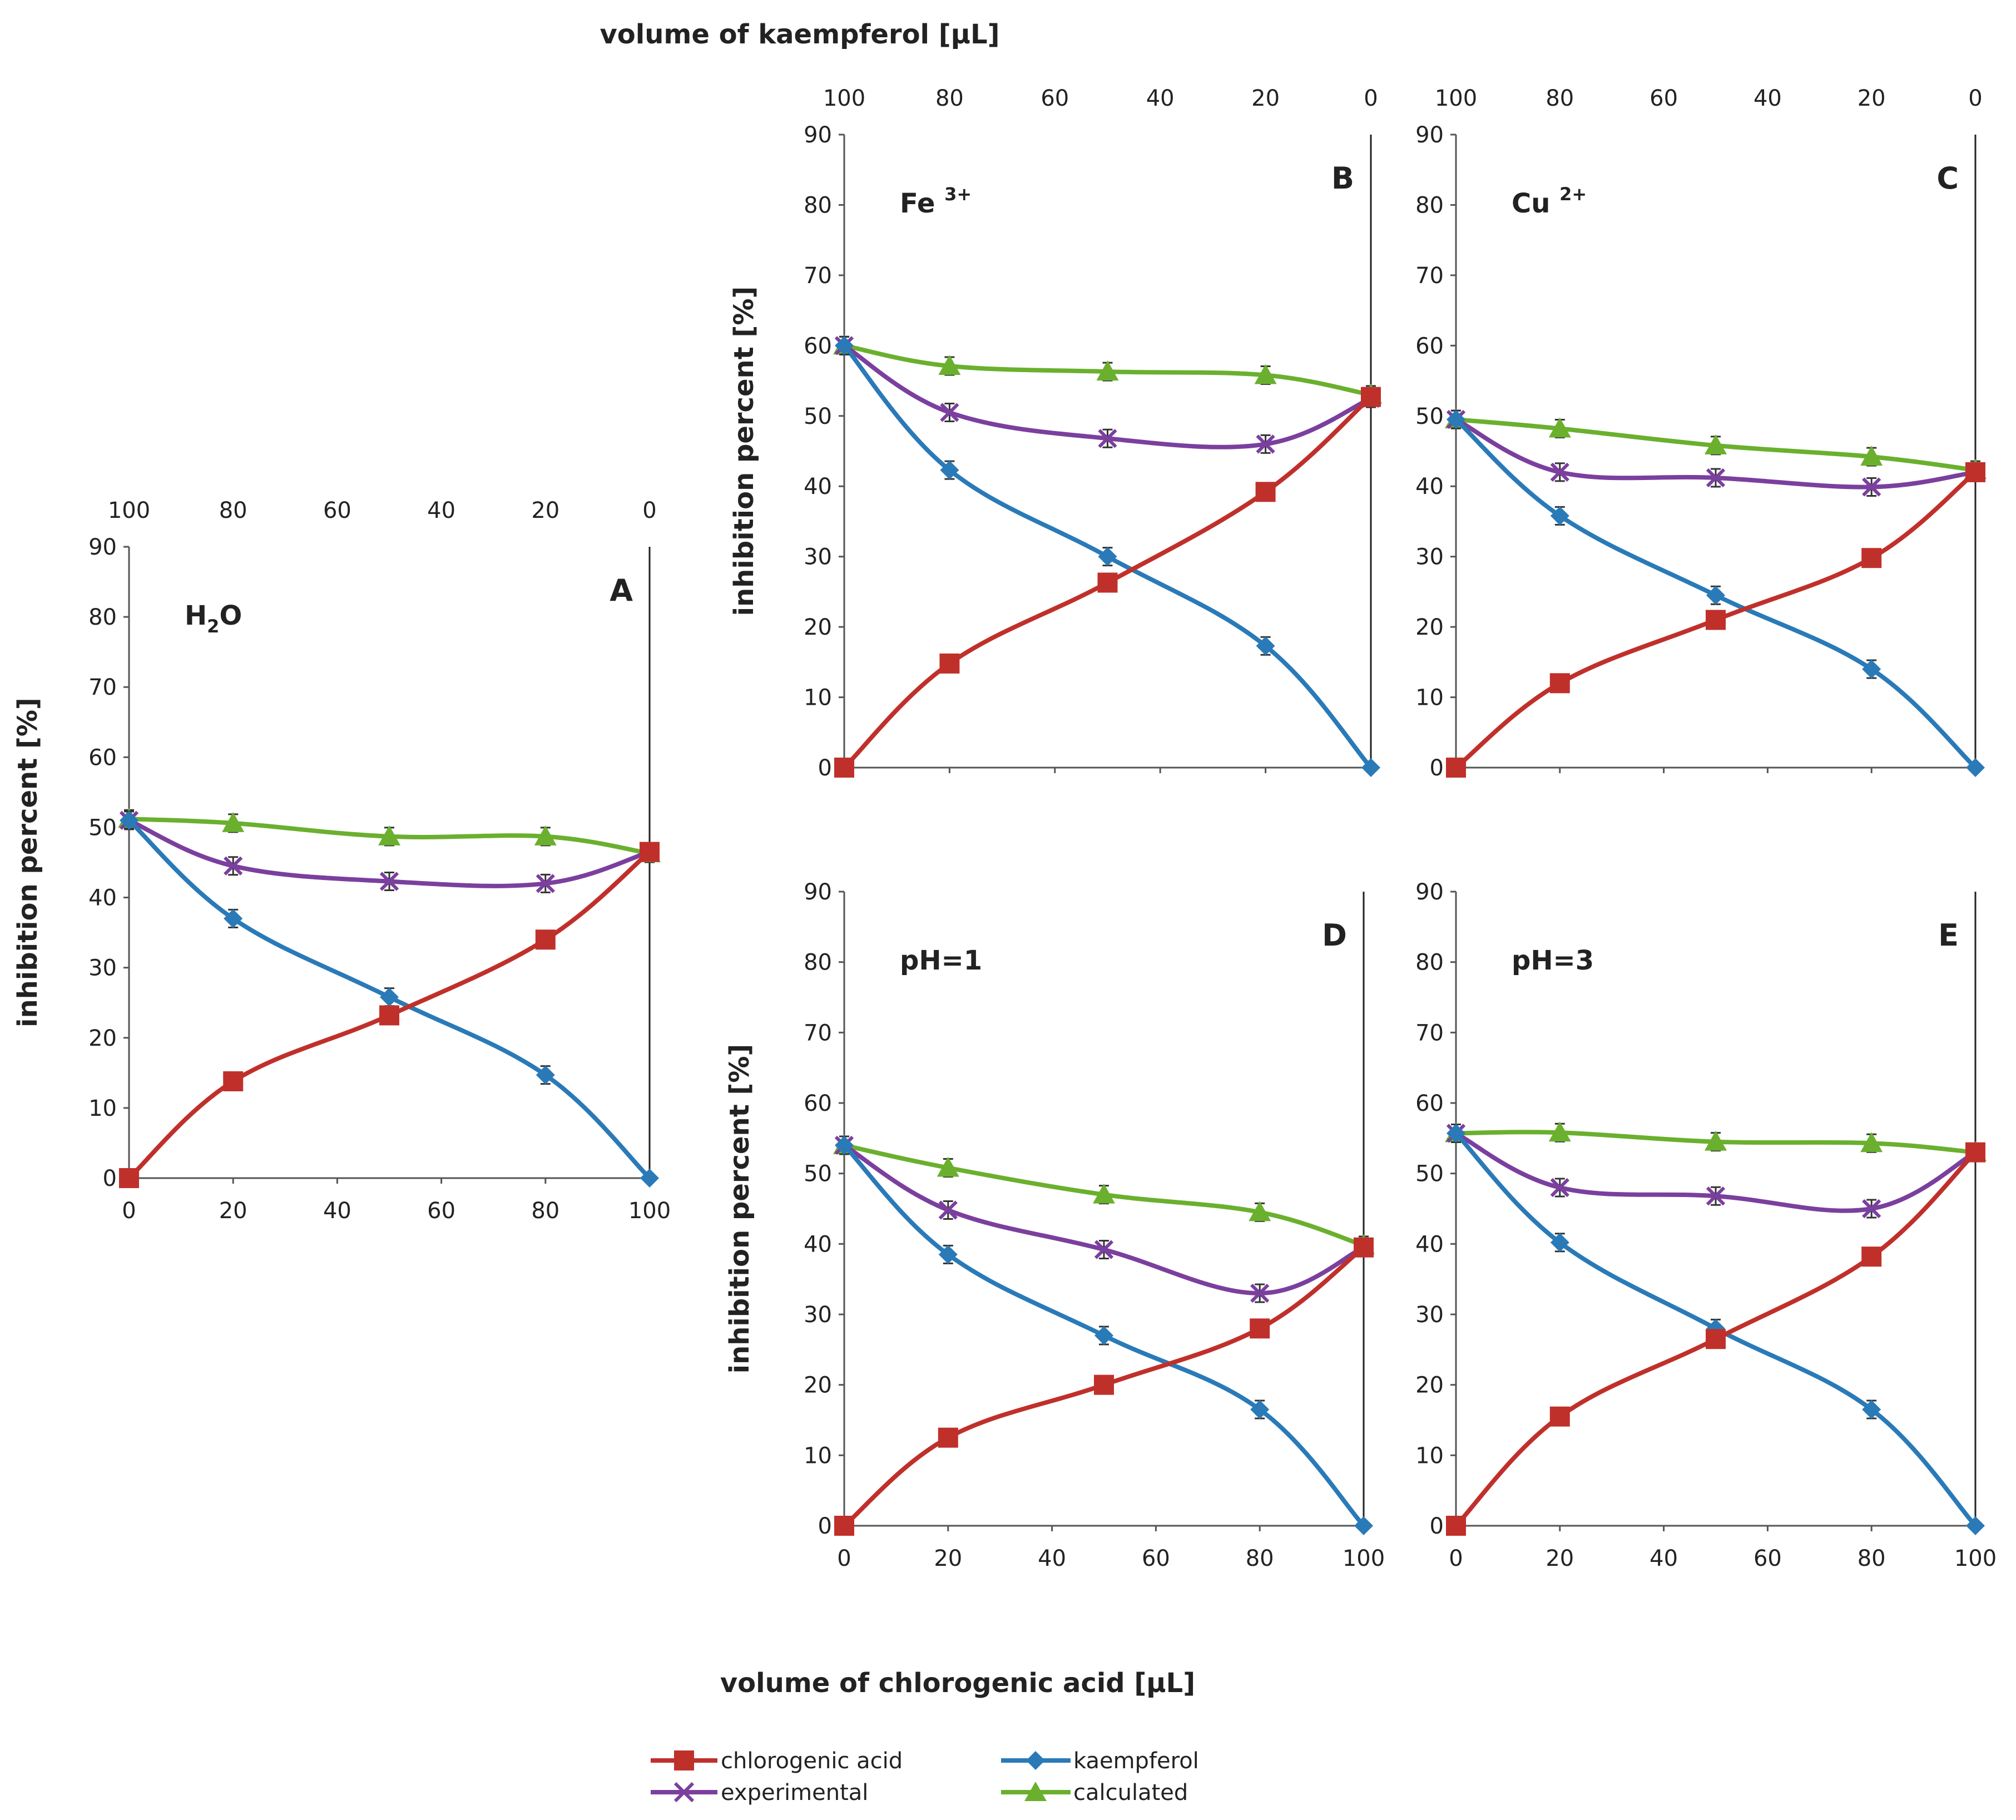 Image resolution: width=2016 pixels, height=1820 pixels. Describe the element at coordinates (213, 618) in the screenshot. I see `condition-label: H2O` at that location.